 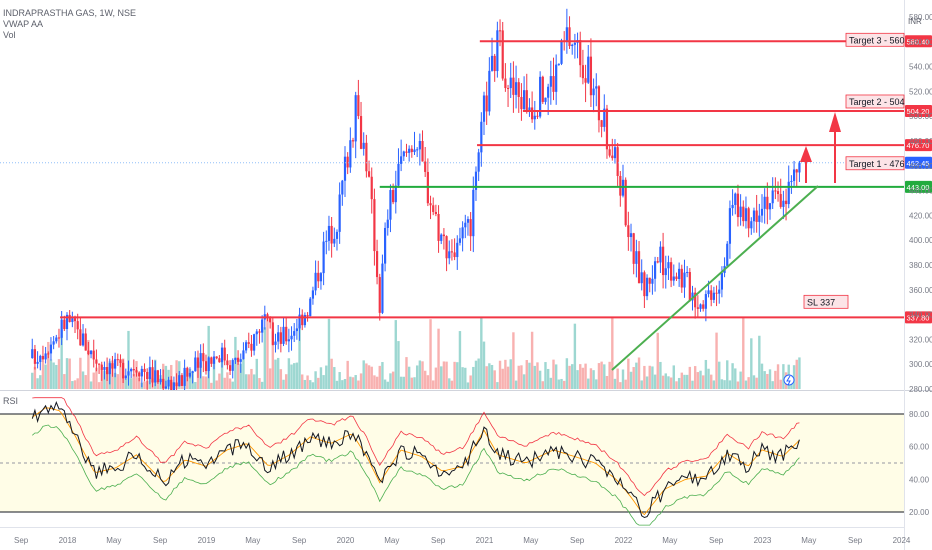 I want to click on vwap-indicator-label: VWAP AA, so click(x=23, y=24).